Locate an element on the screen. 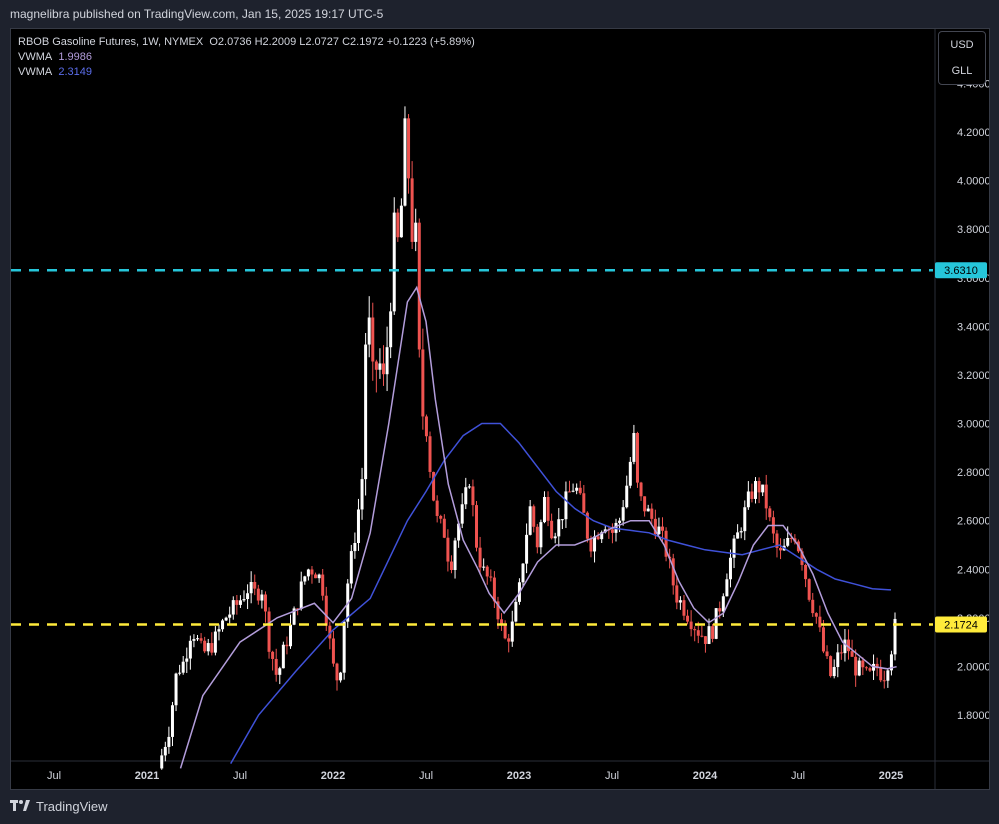 Image resolution: width=999 pixels, height=824 pixels. footer-brand: TradingView is located at coordinates (59, 806).